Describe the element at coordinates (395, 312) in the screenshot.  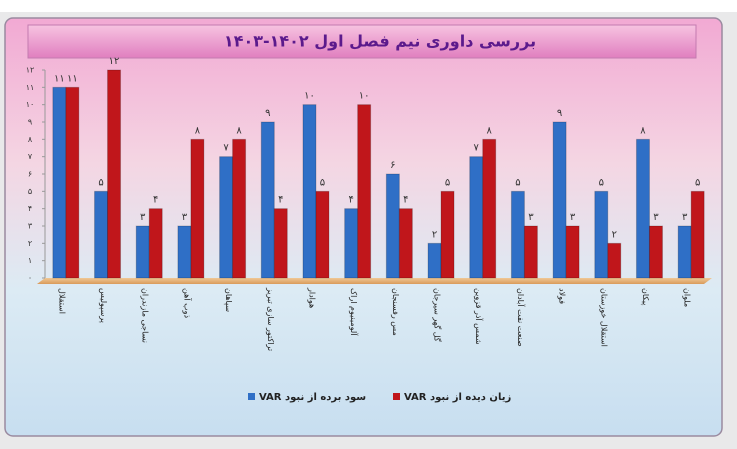
I see `x-tick-label: مس رفسنجان` at that location.